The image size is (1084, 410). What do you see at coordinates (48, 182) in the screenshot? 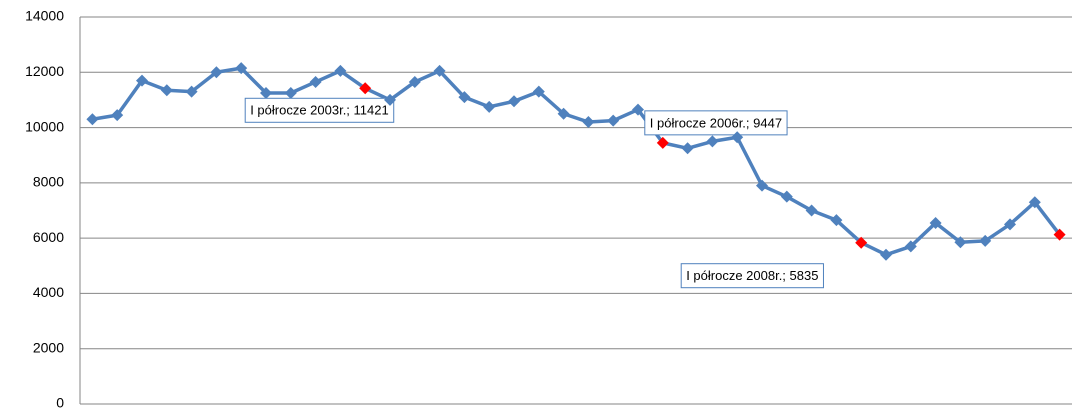
I see `y-tick-label: 8000` at bounding box center [48, 182].